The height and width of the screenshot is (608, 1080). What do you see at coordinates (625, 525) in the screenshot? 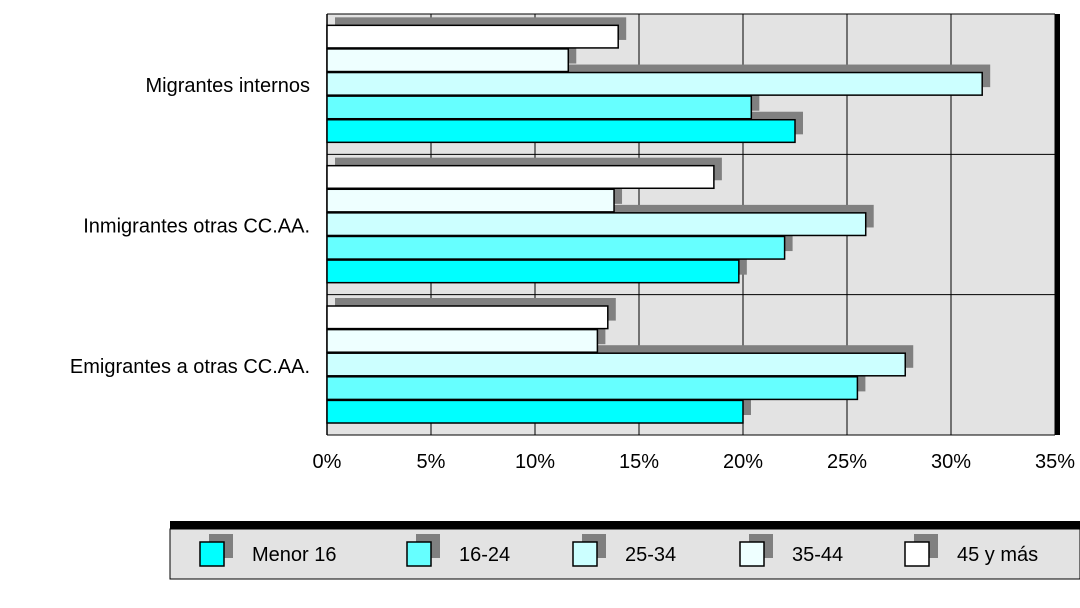
I see `legend-top-shadow` at bounding box center [625, 525].